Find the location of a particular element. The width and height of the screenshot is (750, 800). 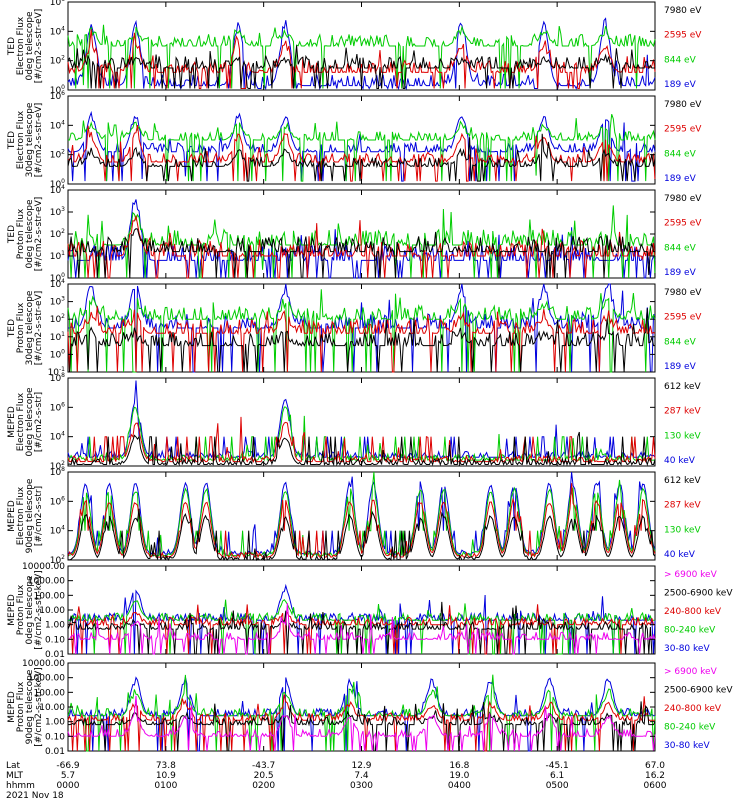

x-tick-lat: -66.9 is located at coordinates (68, 766).